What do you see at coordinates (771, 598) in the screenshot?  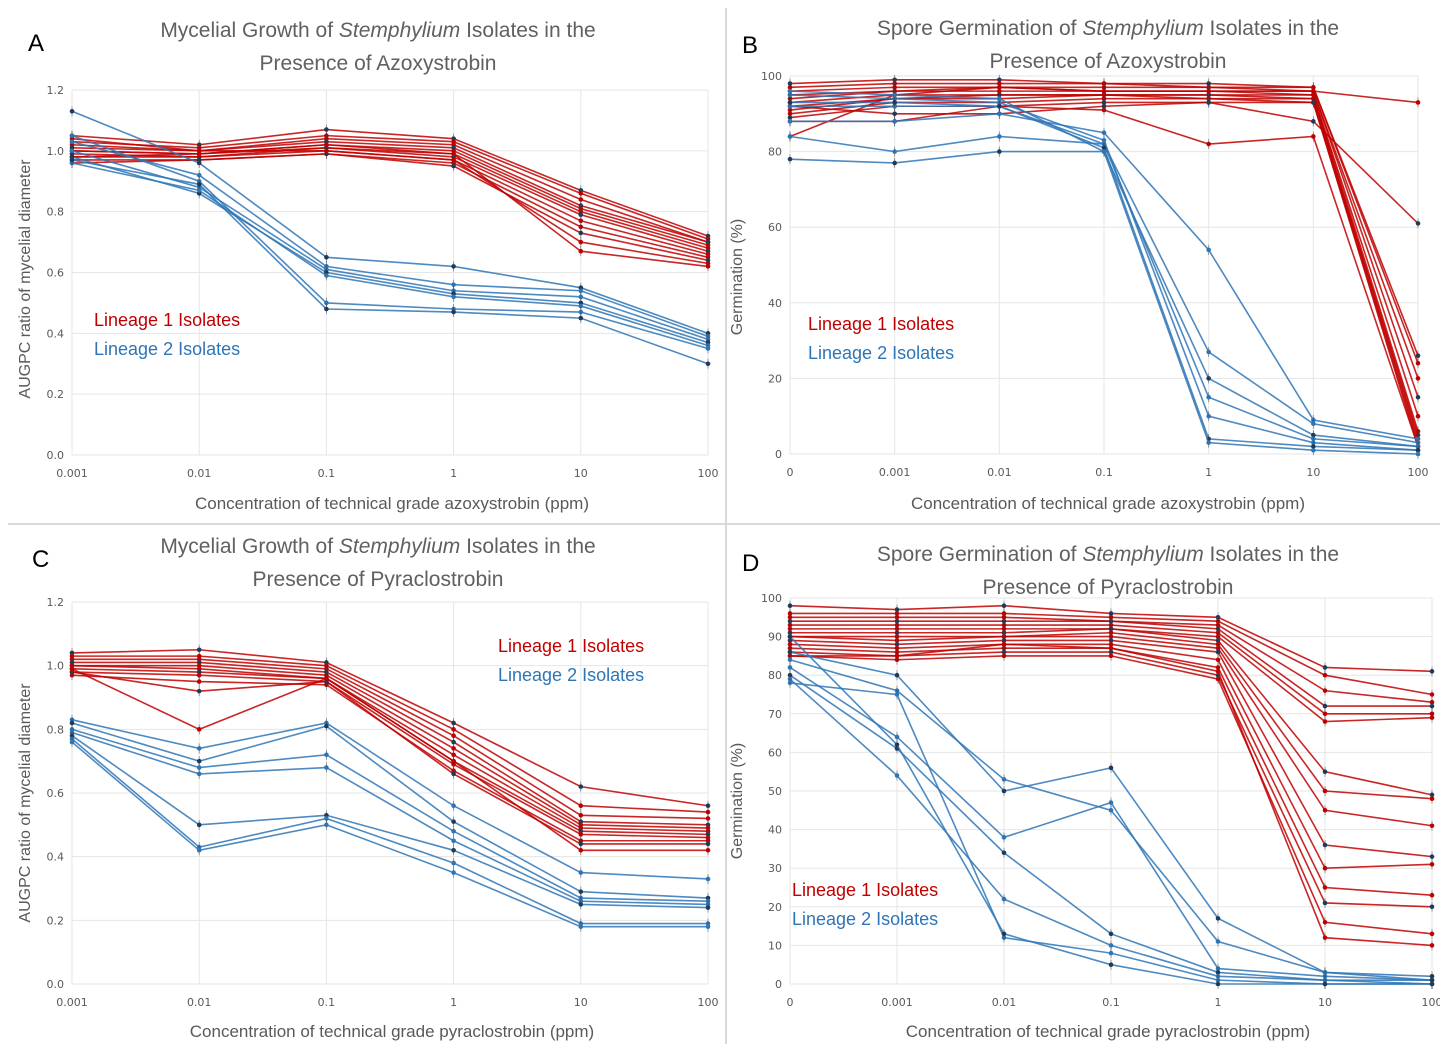 I see `y-tick-label: 100` at bounding box center [771, 598].